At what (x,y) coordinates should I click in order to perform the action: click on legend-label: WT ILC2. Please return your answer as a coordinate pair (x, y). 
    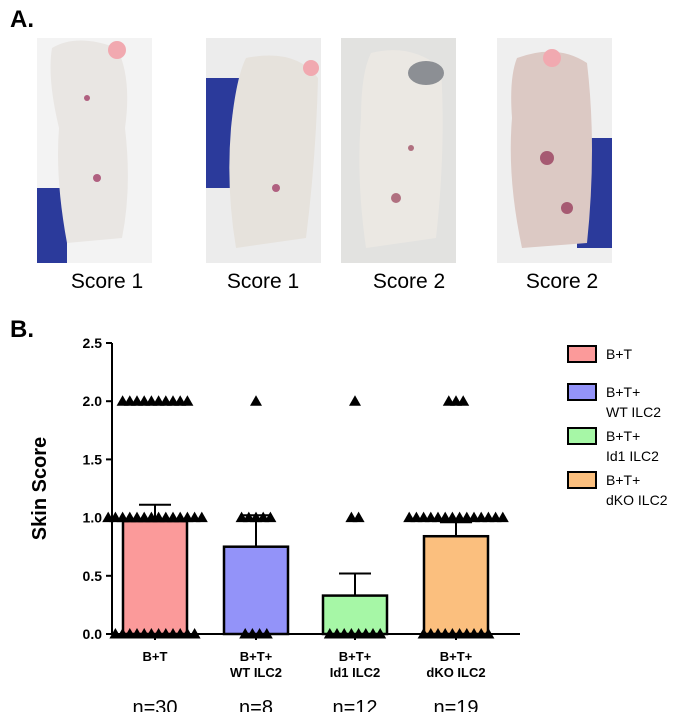
    Looking at the image, I should click on (633, 412).